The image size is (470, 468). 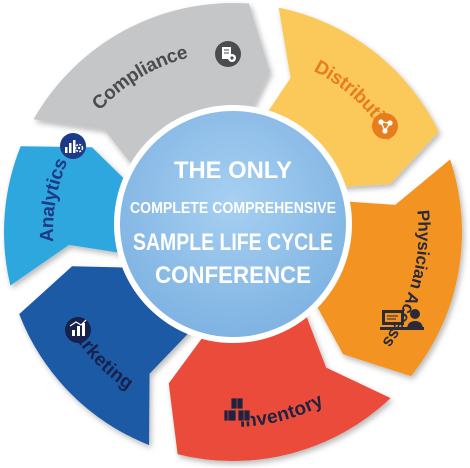 I want to click on document-gear-icon, so click(x=228, y=54).